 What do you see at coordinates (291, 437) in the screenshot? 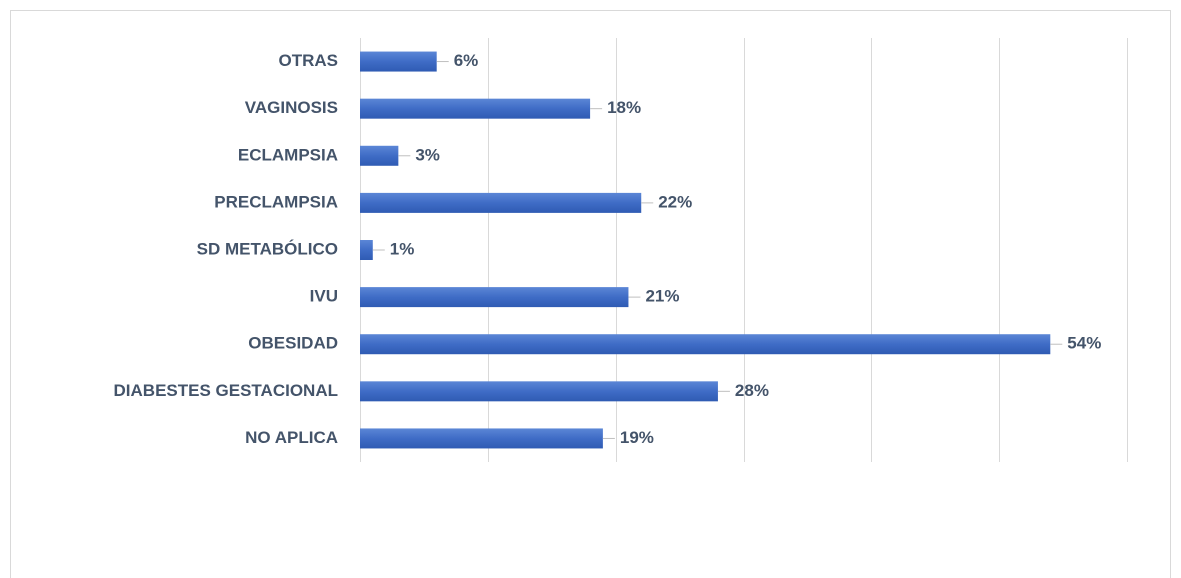
I see `y-tick-label: NO APLICA` at bounding box center [291, 437].